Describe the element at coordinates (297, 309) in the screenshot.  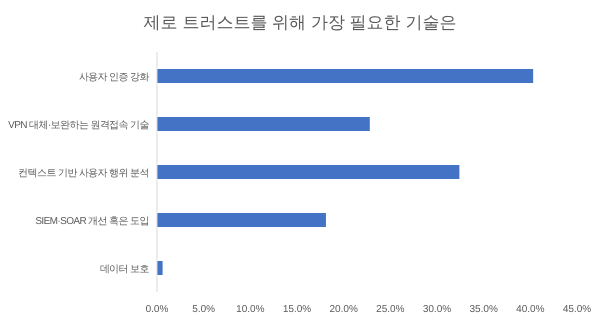
I see `x-tick-label: 15.0%` at that location.